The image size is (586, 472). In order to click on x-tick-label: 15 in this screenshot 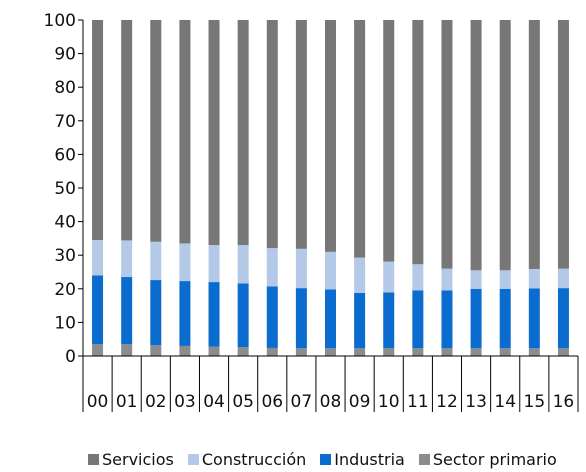, I will do `click(535, 402)`.